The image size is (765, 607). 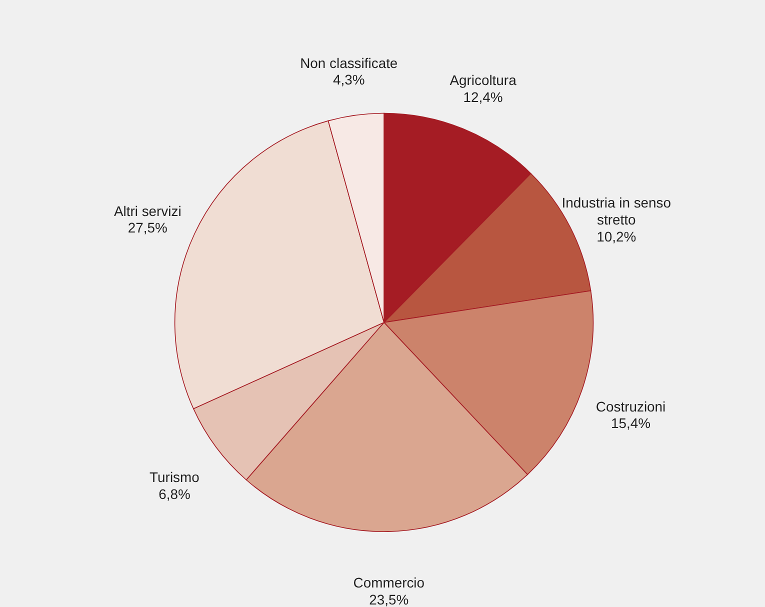 What do you see at coordinates (389, 599) in the screenshot?
I see `data-label: 23,5%` at bounding box center [389, 599].